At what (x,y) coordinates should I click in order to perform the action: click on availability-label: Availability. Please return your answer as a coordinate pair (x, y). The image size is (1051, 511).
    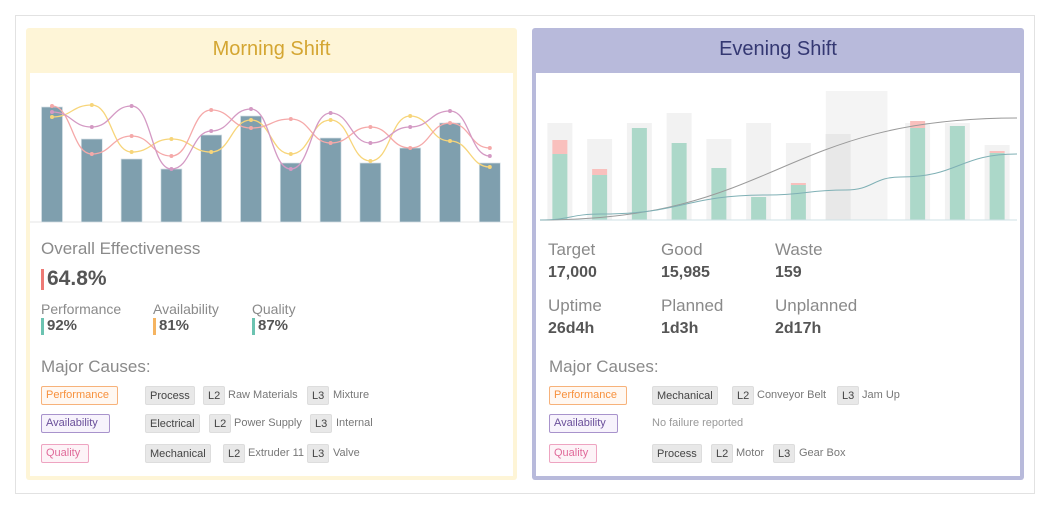
    Looking at the image, I should click on (186, 309).